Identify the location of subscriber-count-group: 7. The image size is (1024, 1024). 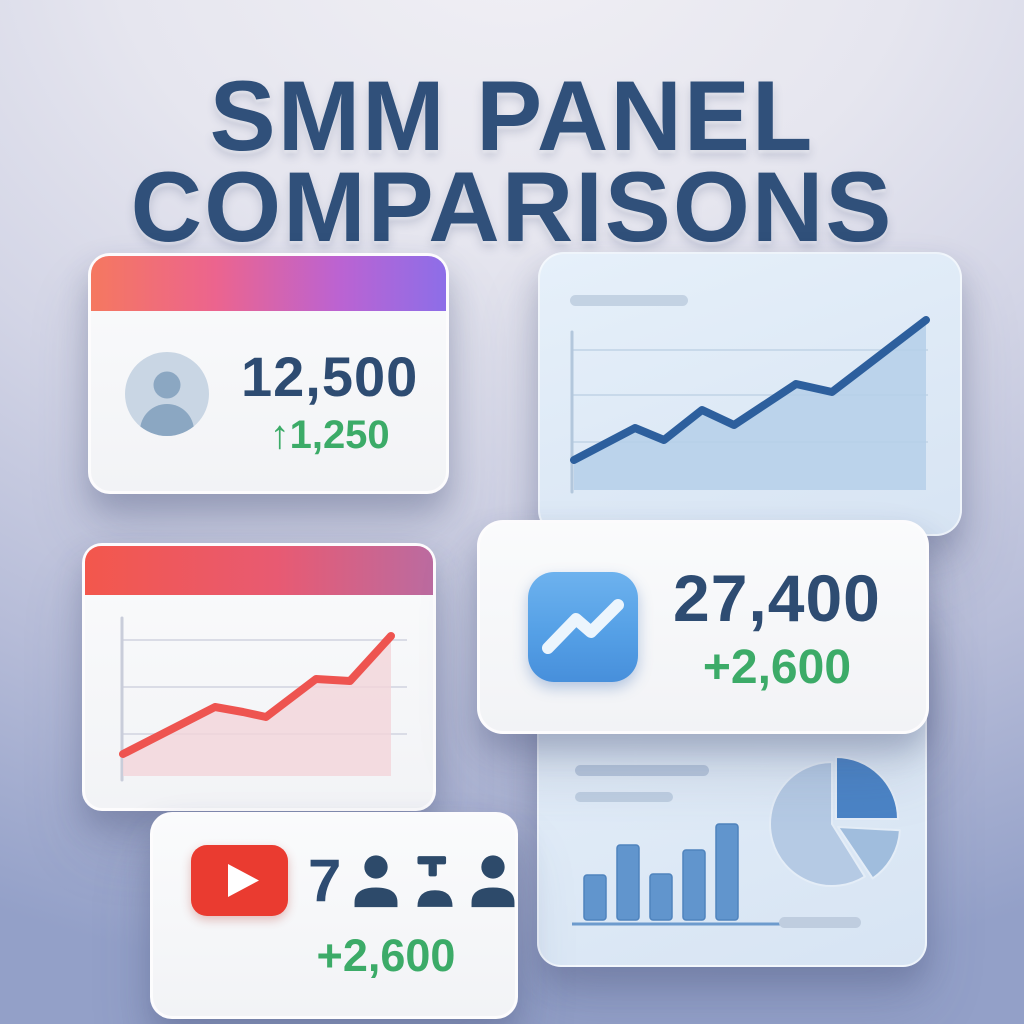
(414, 880).